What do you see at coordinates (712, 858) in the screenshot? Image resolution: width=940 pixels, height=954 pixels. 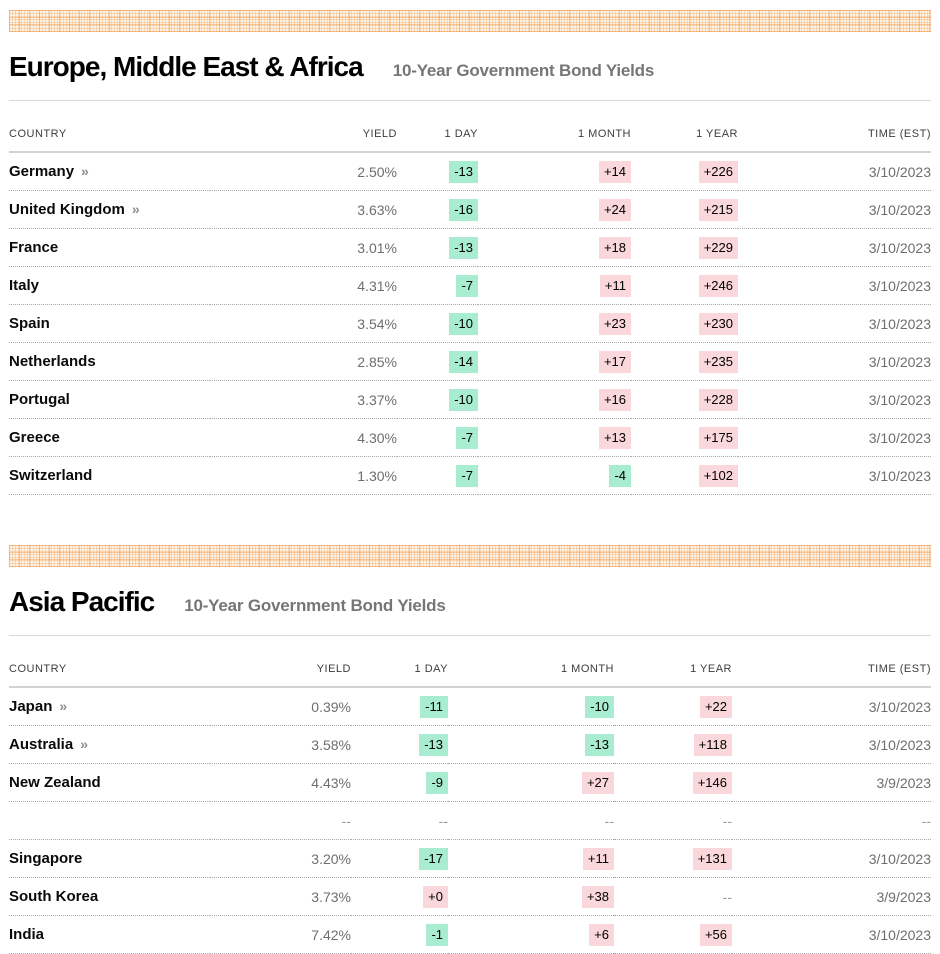 I see `change-chip-up: +131` at bounding box center [712, 858].